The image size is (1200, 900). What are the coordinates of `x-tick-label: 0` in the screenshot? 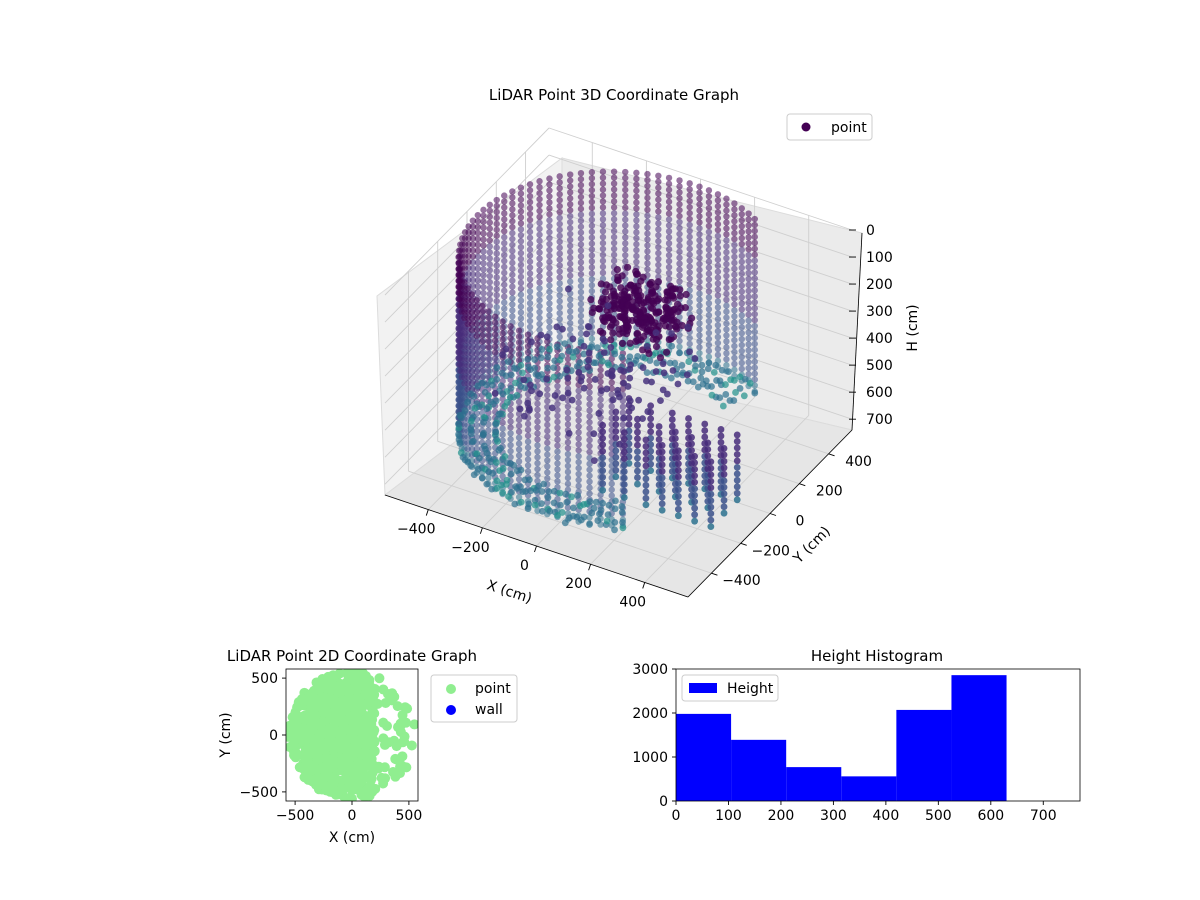 It's located at (524, 566).